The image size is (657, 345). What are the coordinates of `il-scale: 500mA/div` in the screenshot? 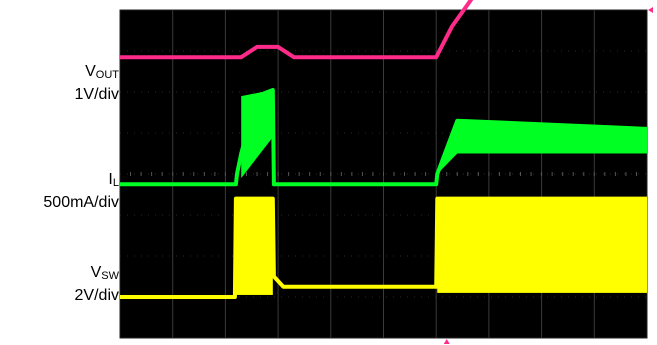 It's located at (81, 202).